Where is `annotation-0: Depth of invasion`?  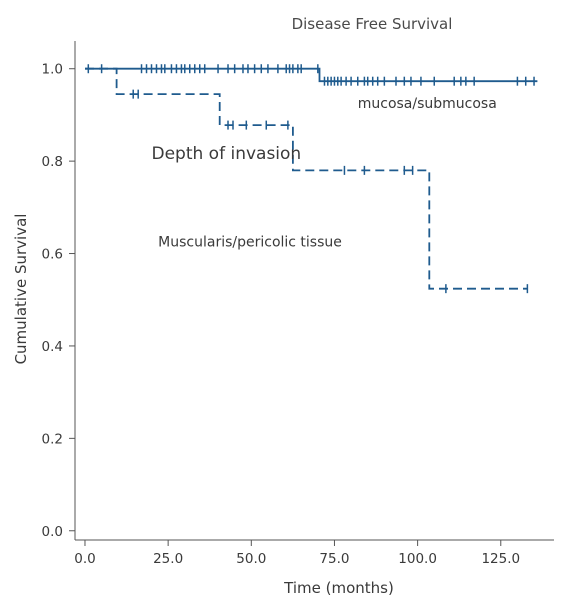
annotation-0: Depth of invasion is located at coordinates (227, 154).